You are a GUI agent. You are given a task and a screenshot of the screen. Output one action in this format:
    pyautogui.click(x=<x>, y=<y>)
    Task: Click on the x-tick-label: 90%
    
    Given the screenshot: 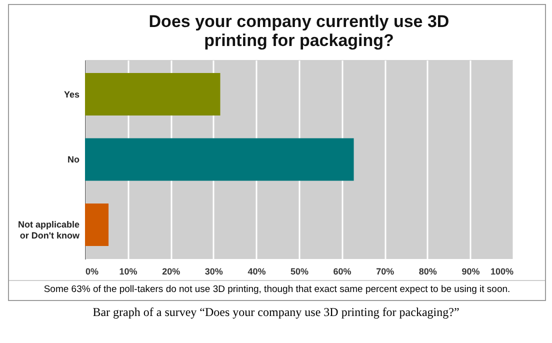 What is the action you would take?
    pyautogui.click(x=471, y=271)
    